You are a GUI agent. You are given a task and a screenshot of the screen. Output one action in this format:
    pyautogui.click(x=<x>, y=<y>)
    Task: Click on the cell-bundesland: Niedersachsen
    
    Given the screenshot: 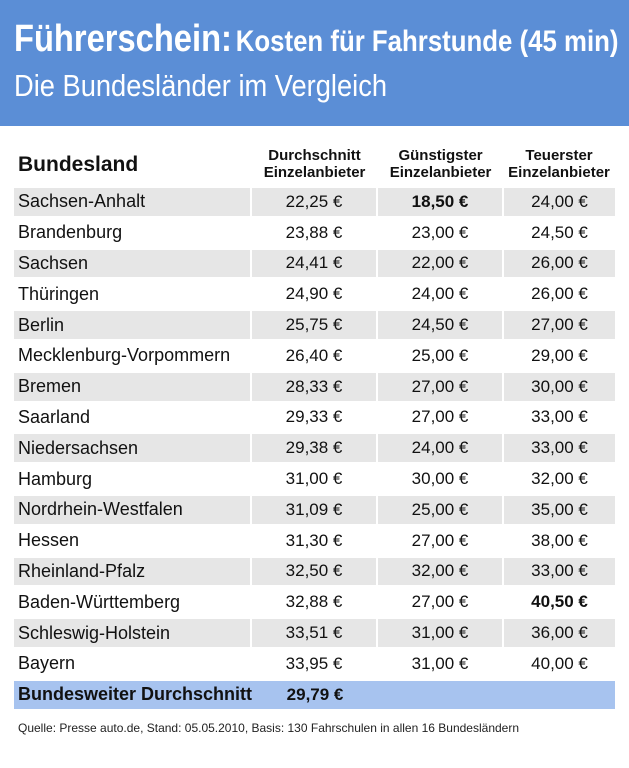 What is the action you would take?
    pyautogui.click(x=133, y=448)
    